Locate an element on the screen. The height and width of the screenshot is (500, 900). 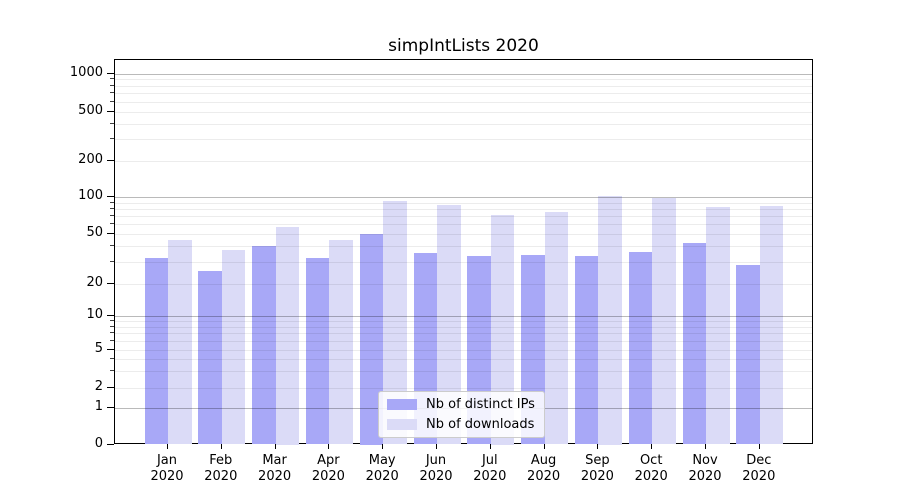
bar-downloads-sep is located at coordinates (610, 320).